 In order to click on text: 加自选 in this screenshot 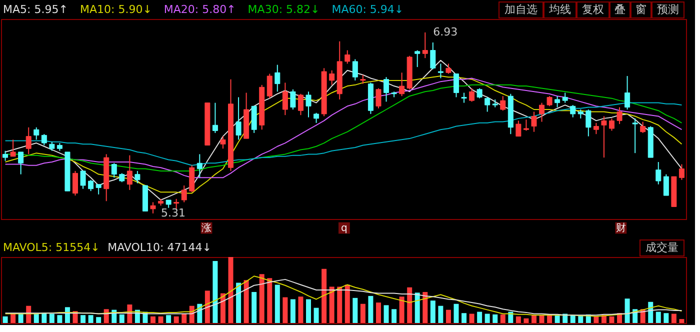, I will do `click(521, 9)`.